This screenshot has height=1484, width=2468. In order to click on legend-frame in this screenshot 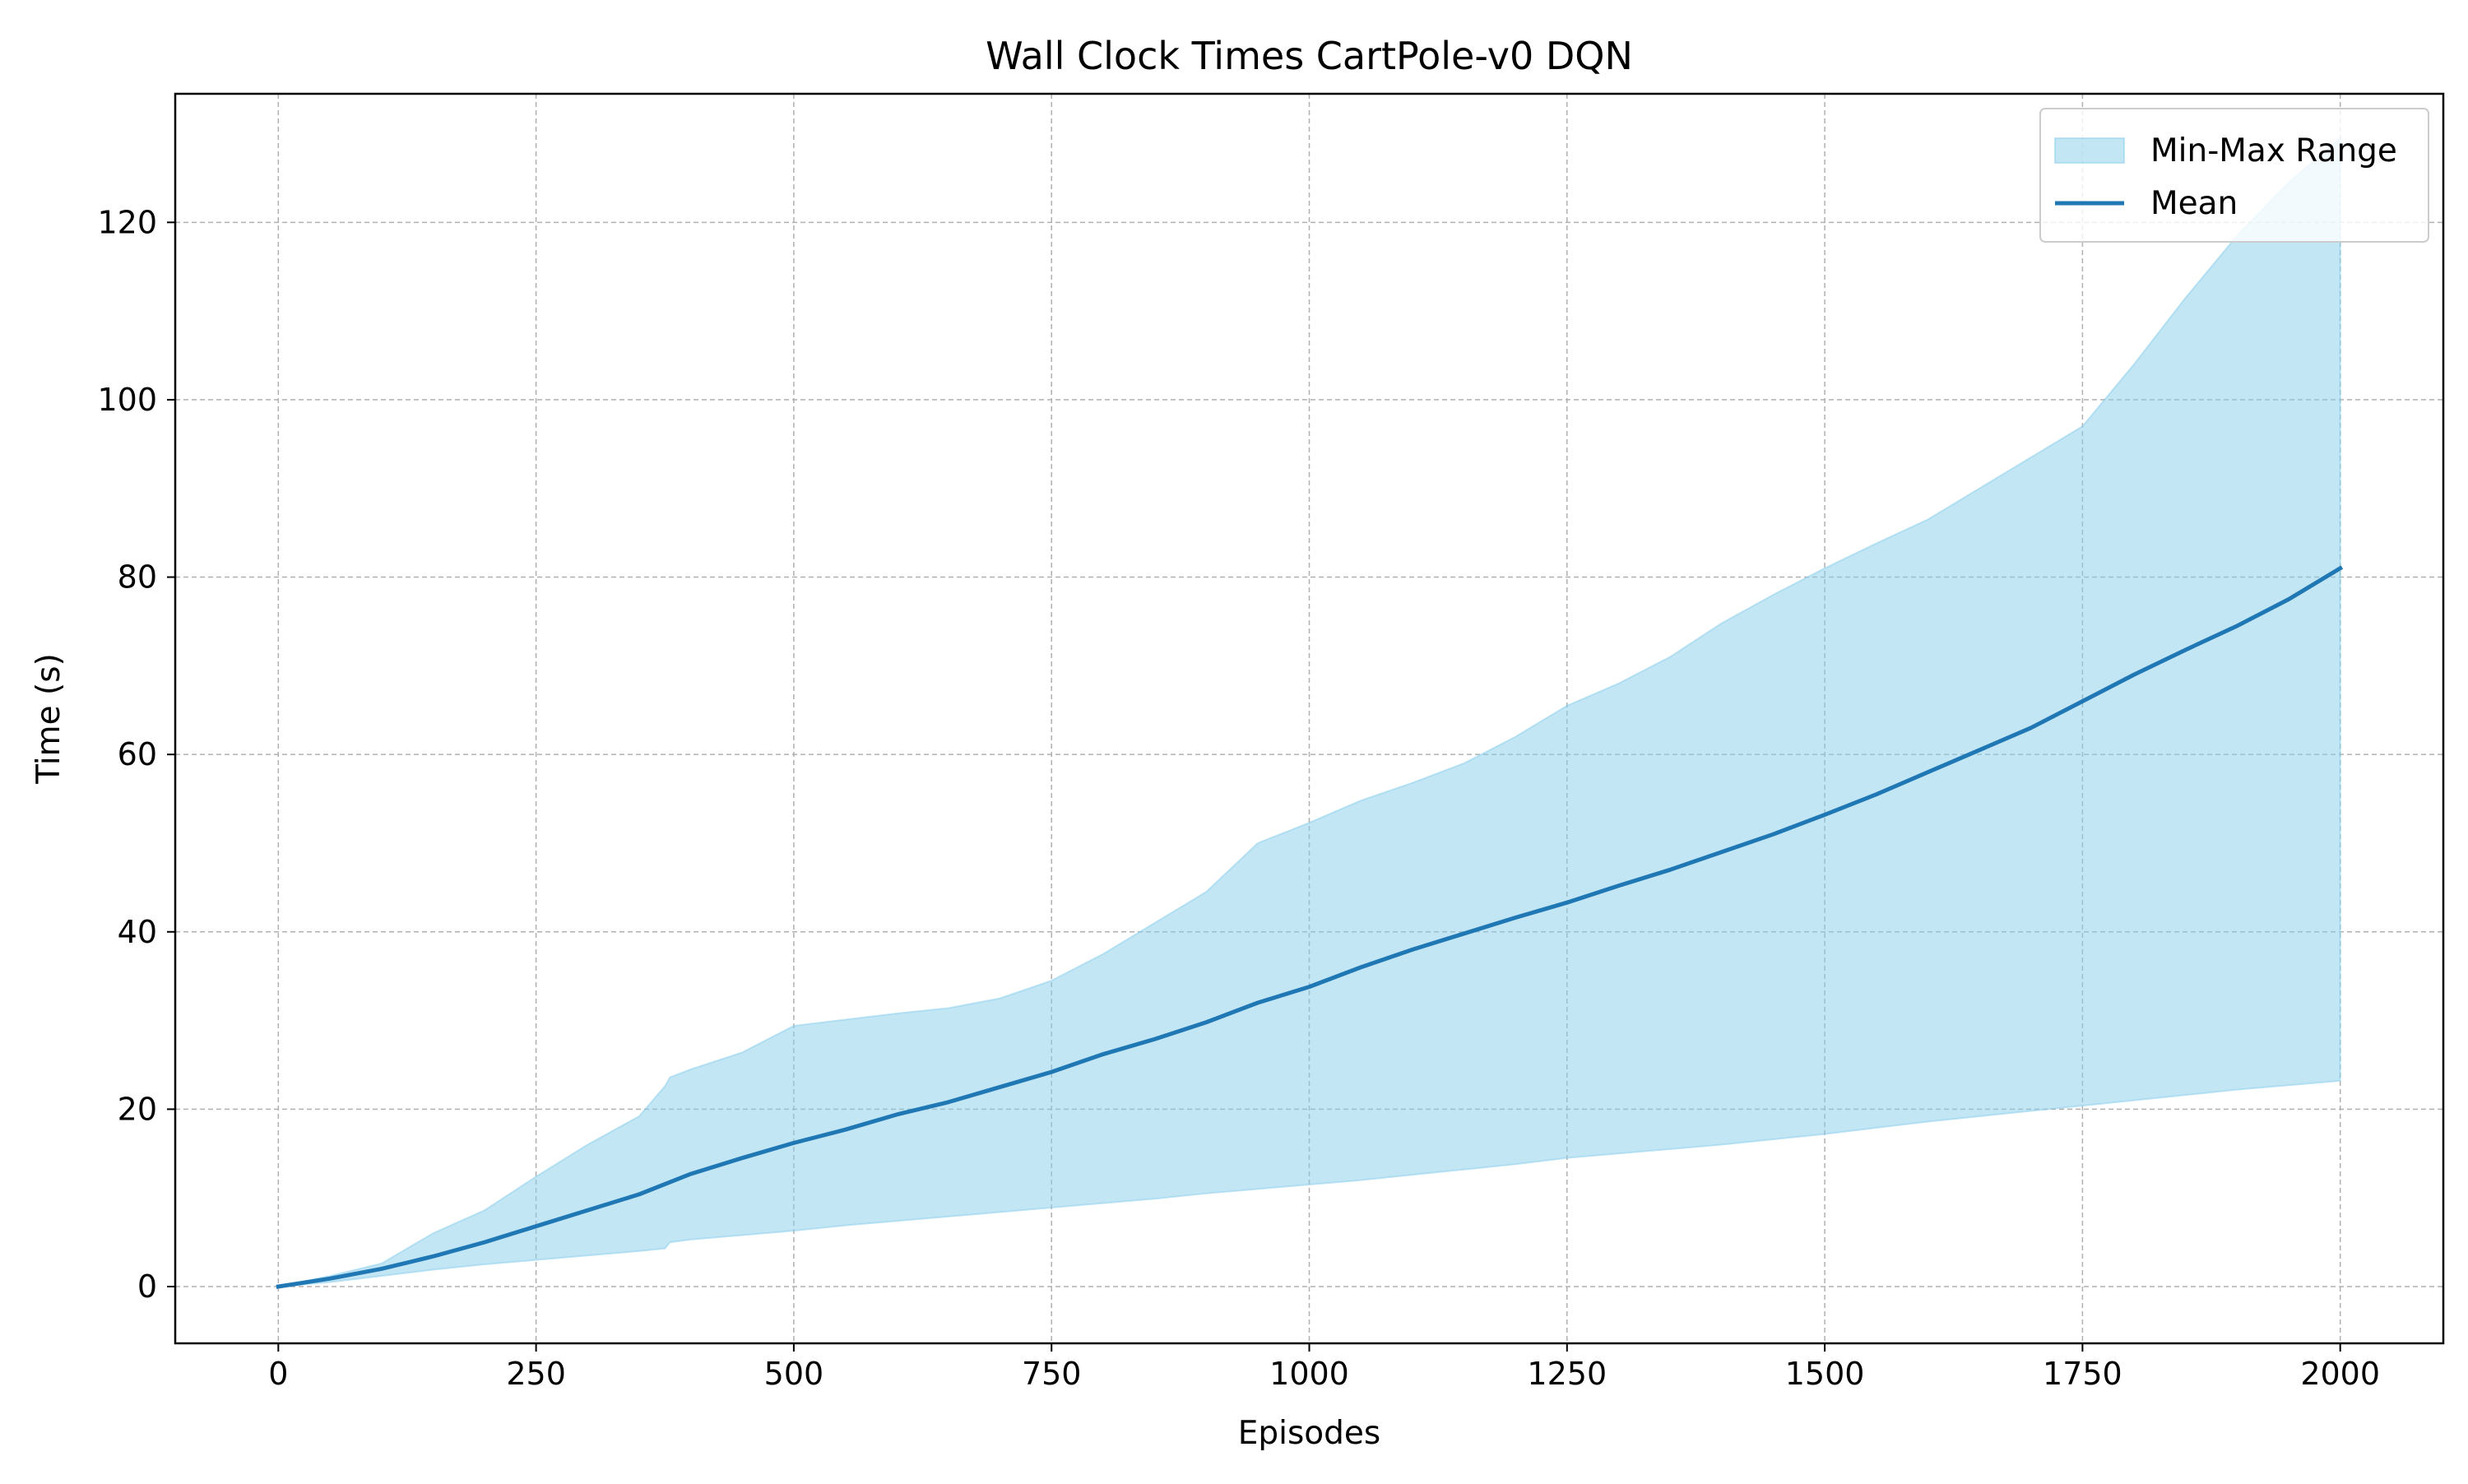, I will do `click(2234, 175)`.